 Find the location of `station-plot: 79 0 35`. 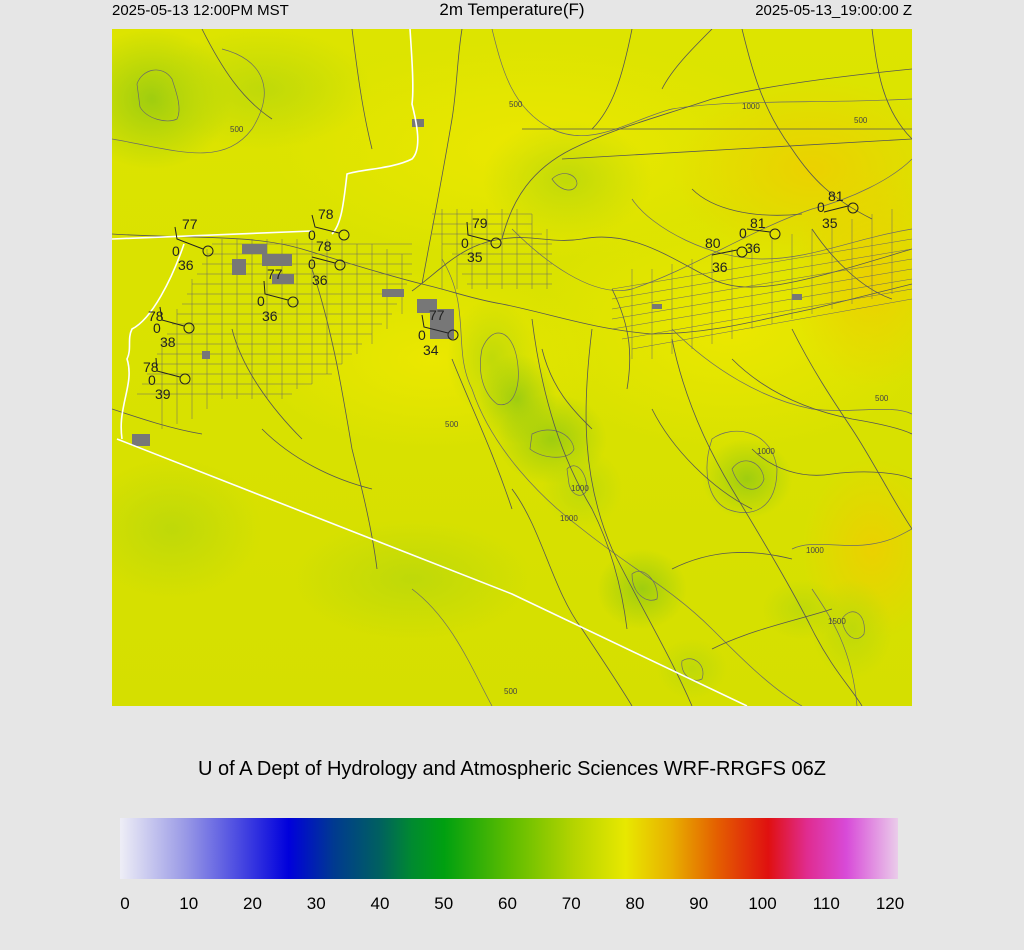

station-plot: 79 0 35 is located at coordinates (481, 240).